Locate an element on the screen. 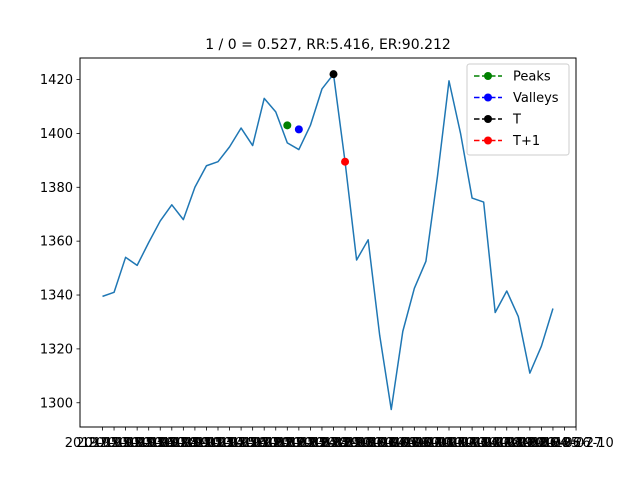 The image size is (640, 480). legend-label-t: T is located at coordinates (516, 120).